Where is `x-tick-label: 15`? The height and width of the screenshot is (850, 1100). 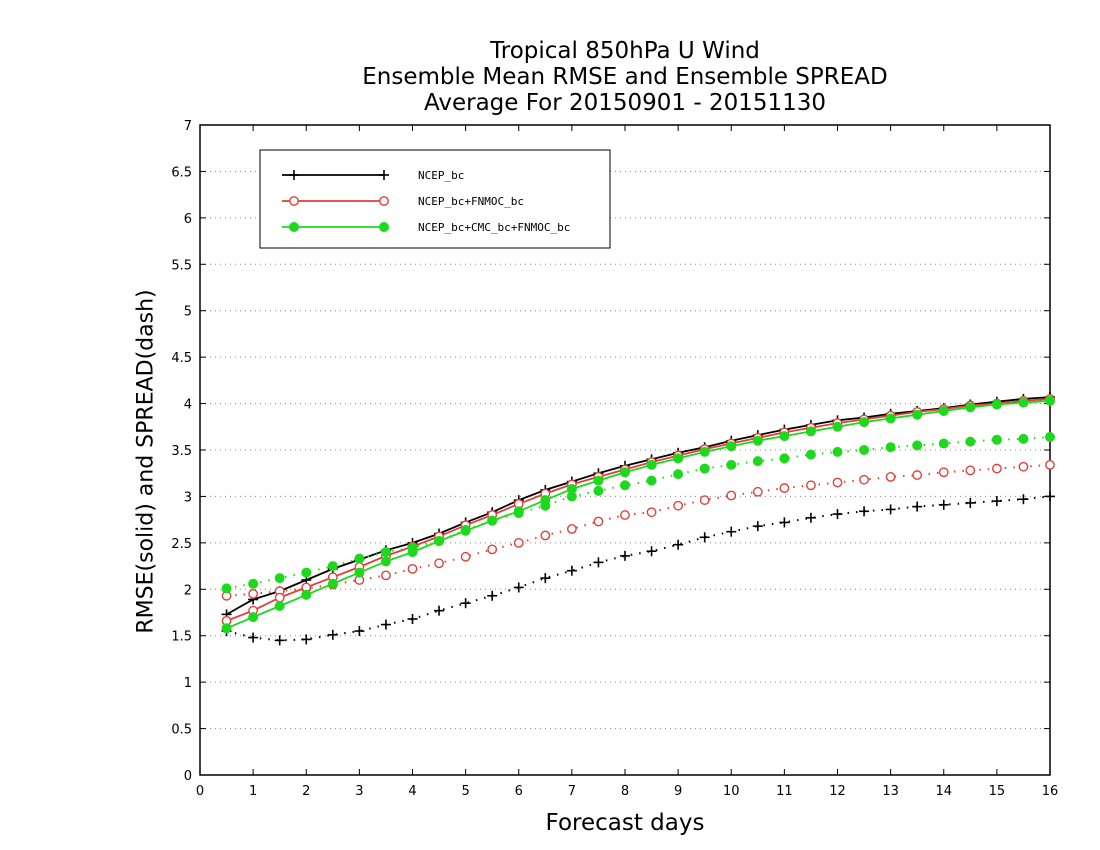
x-tick-label: 15 is located at coordinates (997, 791).